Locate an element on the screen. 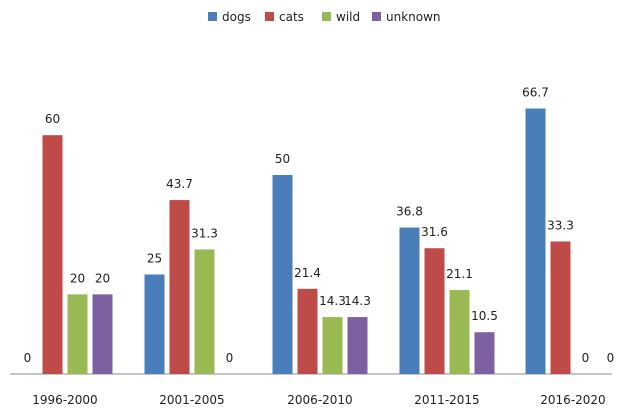  bar-dogs-2016-2020 is located at coordinates (535, 241).